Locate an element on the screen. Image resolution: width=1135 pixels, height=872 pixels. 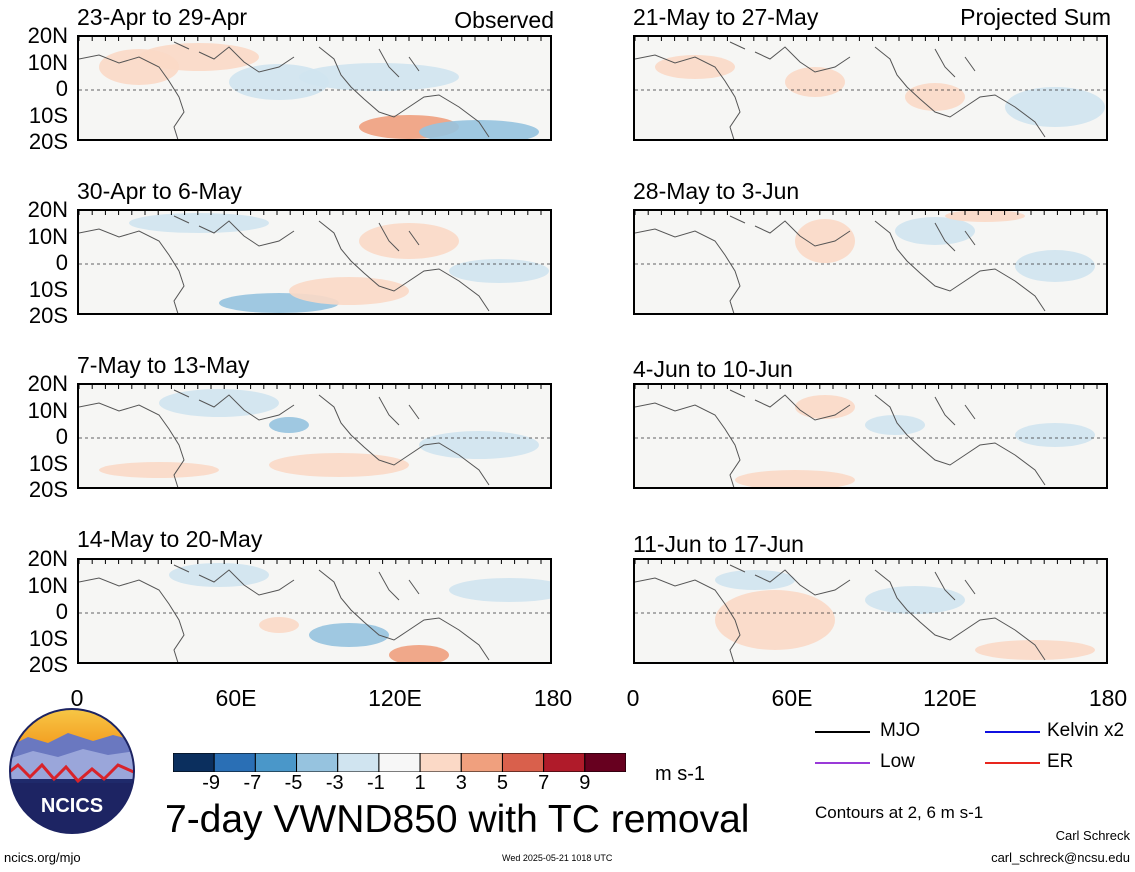
colorbar is located at coordinates (399, 762).